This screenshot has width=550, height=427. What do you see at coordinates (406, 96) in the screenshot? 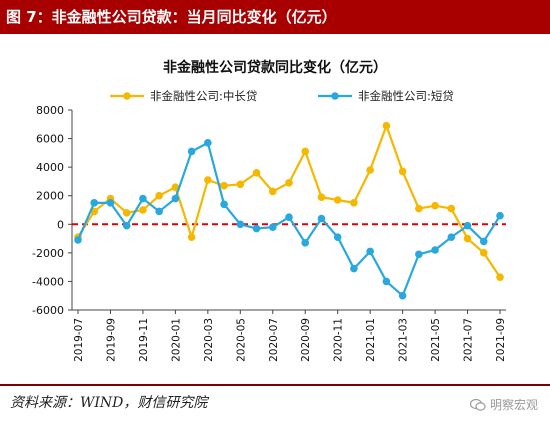
I see `legend-label: 非金融性公司:短贷` at bounding box center [406, 96].